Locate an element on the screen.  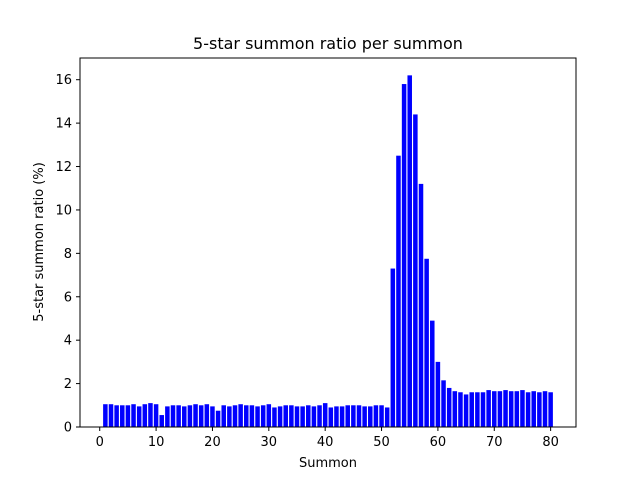
x-axis-title: Summon is located at coordinates (328, 463).